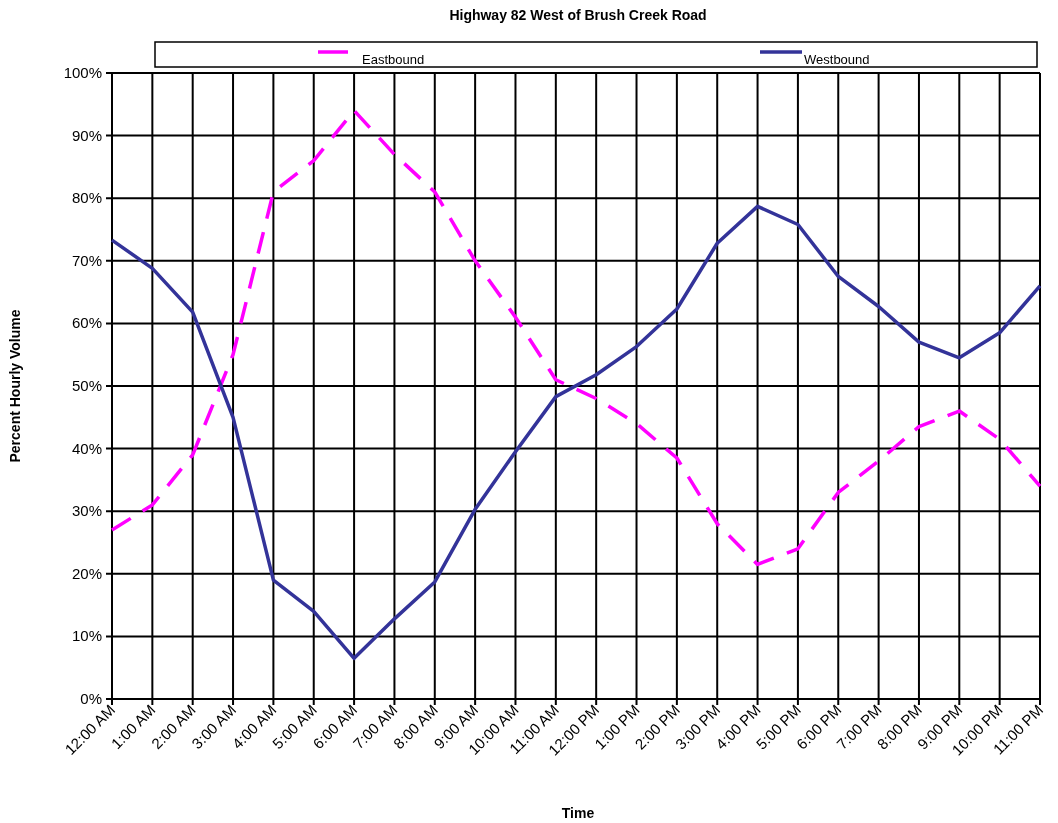 Image resolution: width=1058 pixels, height=823 pixels. Describe the element at coordinates (578, 813) in the screenshot. I see `x-axis-title: Time` at that location.